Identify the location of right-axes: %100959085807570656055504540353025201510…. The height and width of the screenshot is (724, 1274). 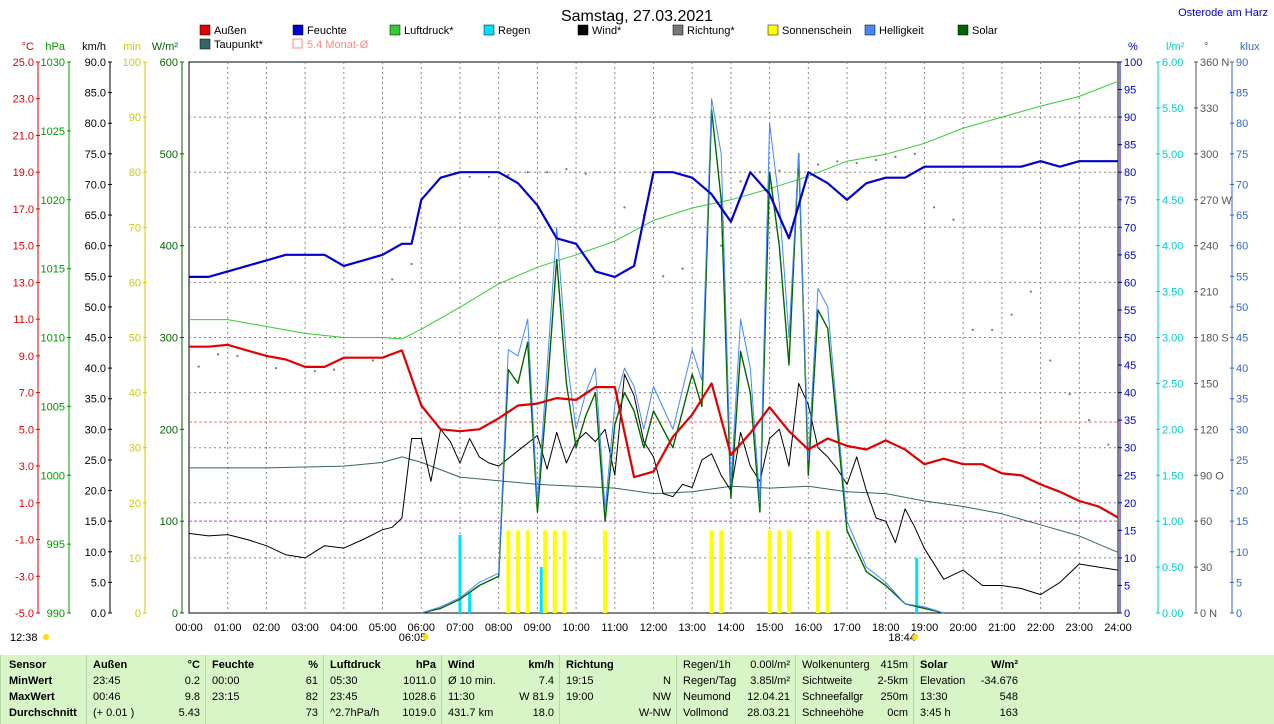
(1189, 330).